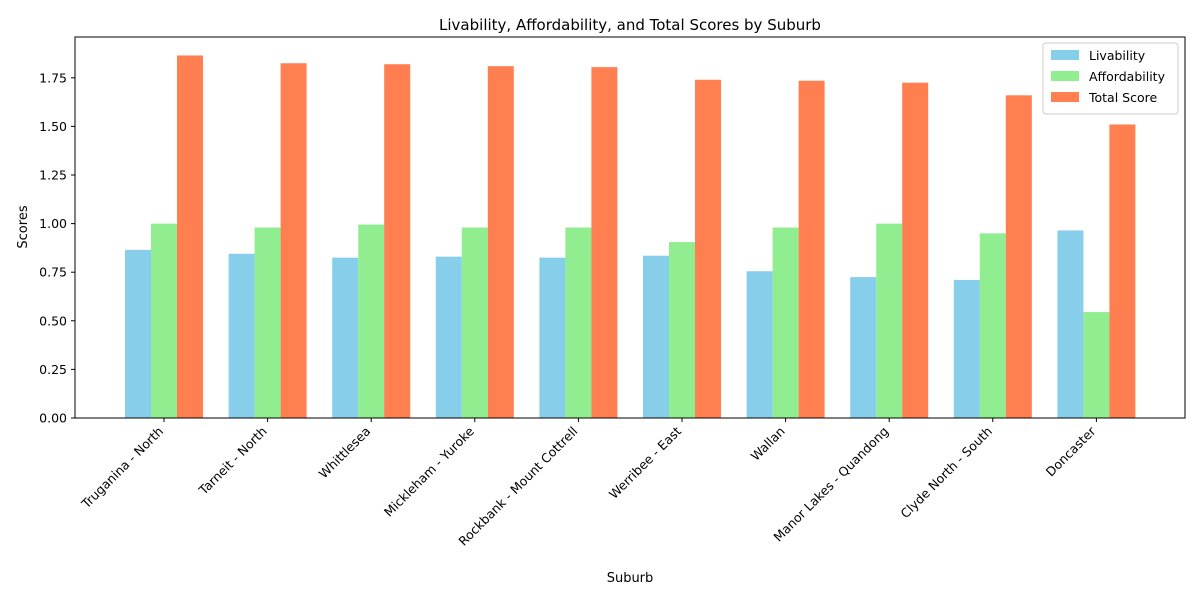  Describe the element at coordinates (645, 462) in the screenshot. I see `x-tick-label: Werribee - East` at that location.